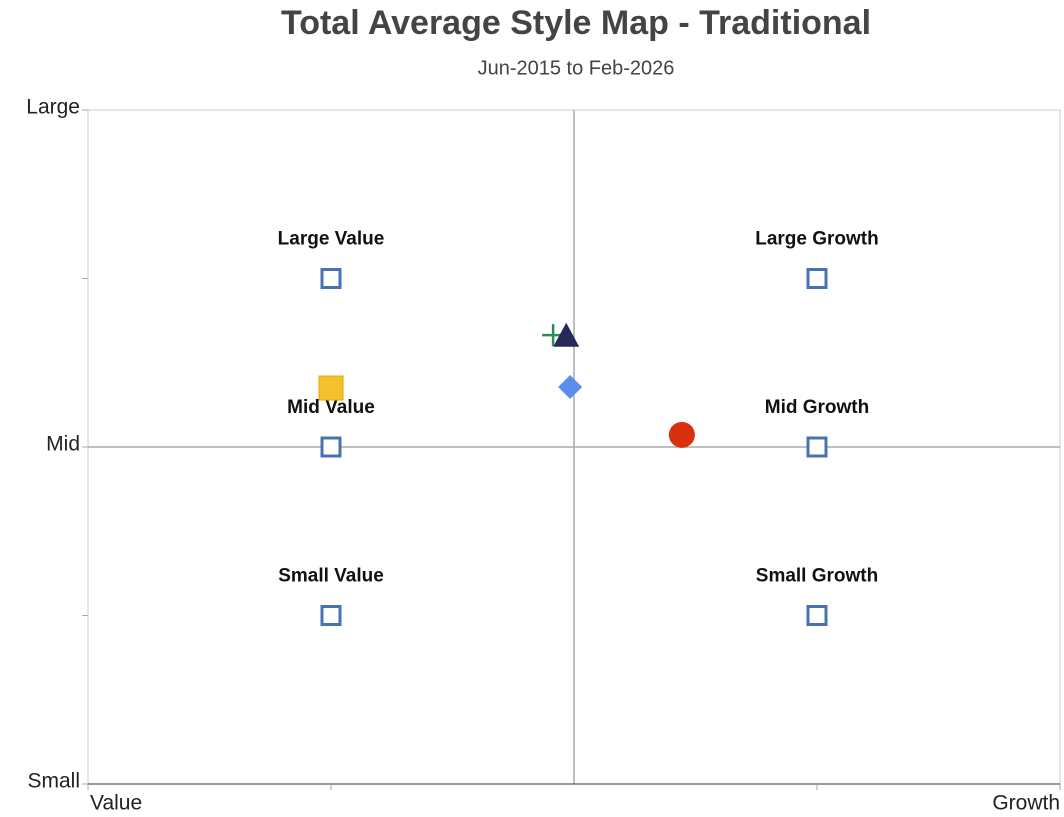 This screenshot has height=817, width=1064. Describe the element at coordinates (817, 239) in the screenshot. I see `style-label: Large Growth` at that location.